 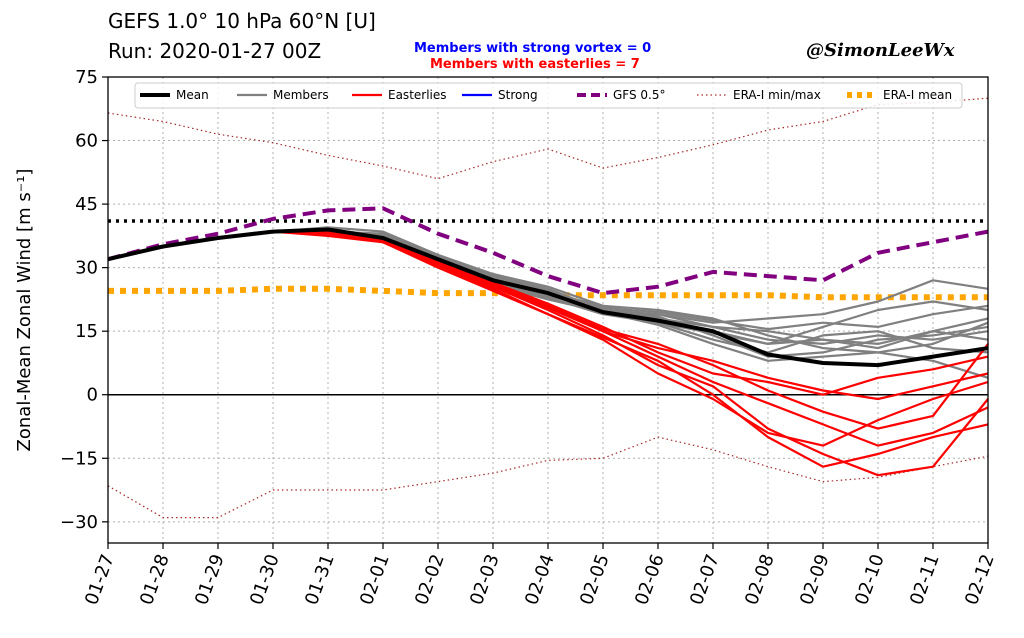 I want to click on y-tick-label: 30, so click(x=86, y=268).